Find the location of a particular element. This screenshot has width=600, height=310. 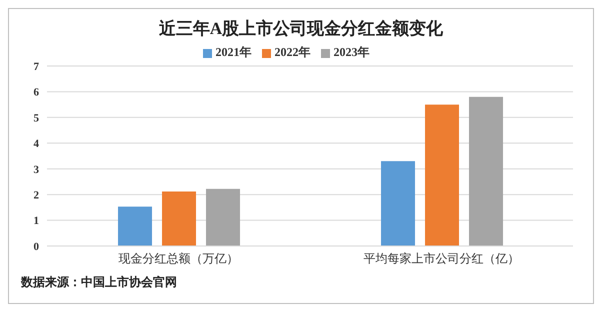

x-tick-label: 现金分红总额（万亿） is located at coordinates (178, 259).